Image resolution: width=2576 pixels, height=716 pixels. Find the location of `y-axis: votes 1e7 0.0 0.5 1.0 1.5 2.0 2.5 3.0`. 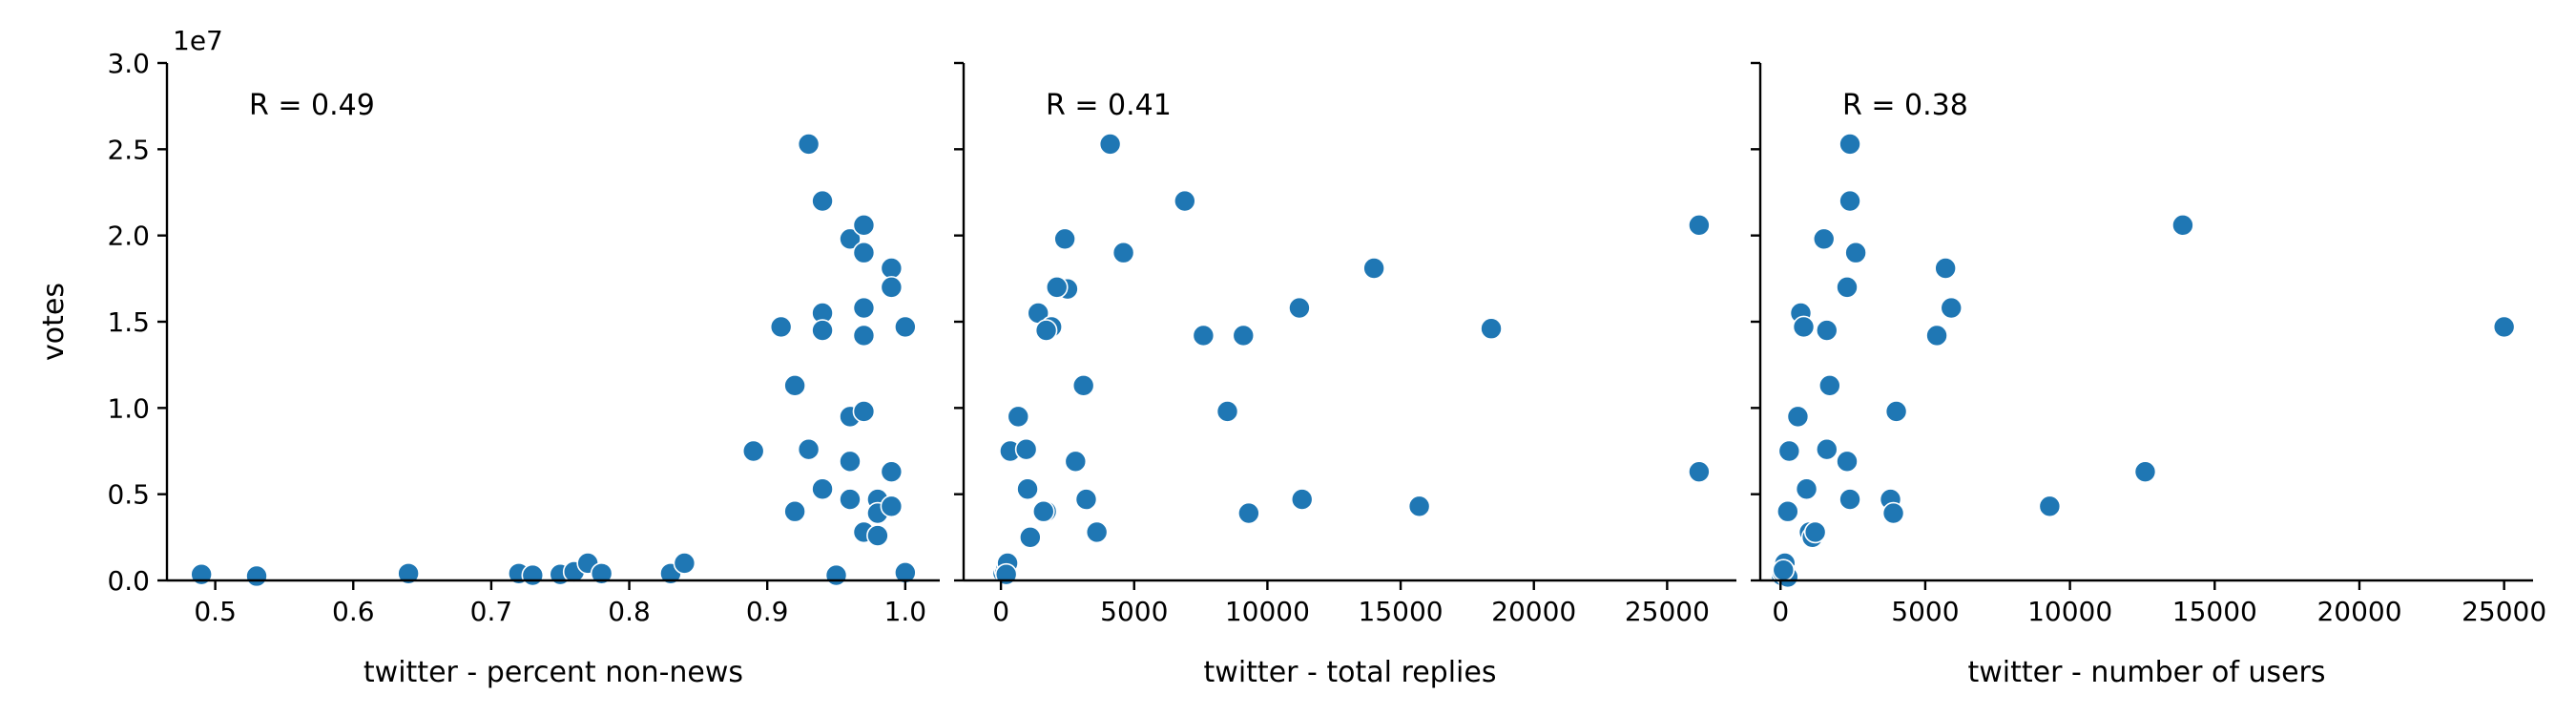

y-axis: votes 1e7 0.0 0.5 1.0 1.5 2.0 2.5 3.0 is located at coordinates (130, 311).